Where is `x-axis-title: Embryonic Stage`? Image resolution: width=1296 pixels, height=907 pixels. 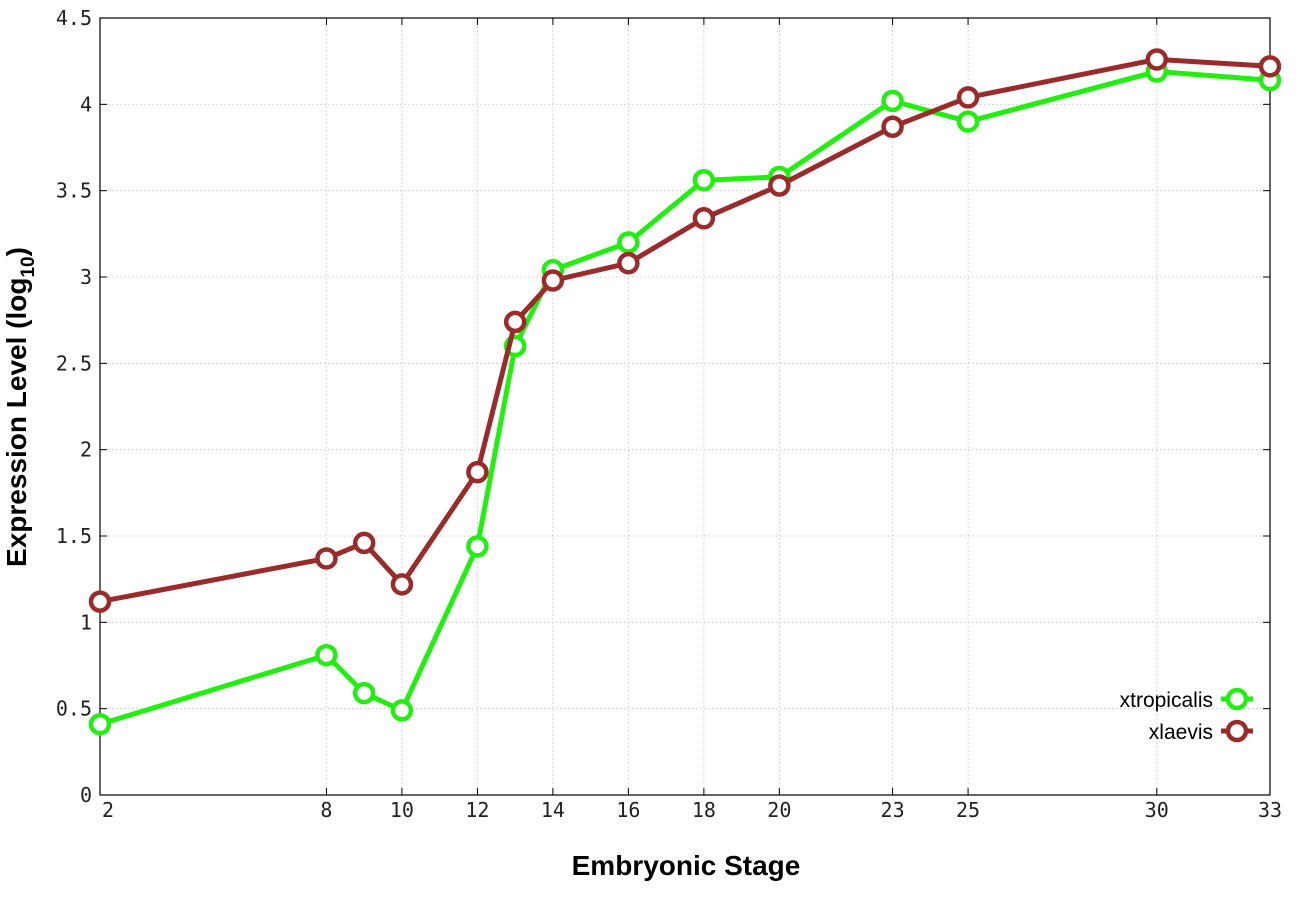 x-axis-title: Embryonic Stage is located at coordinates (686, 865).